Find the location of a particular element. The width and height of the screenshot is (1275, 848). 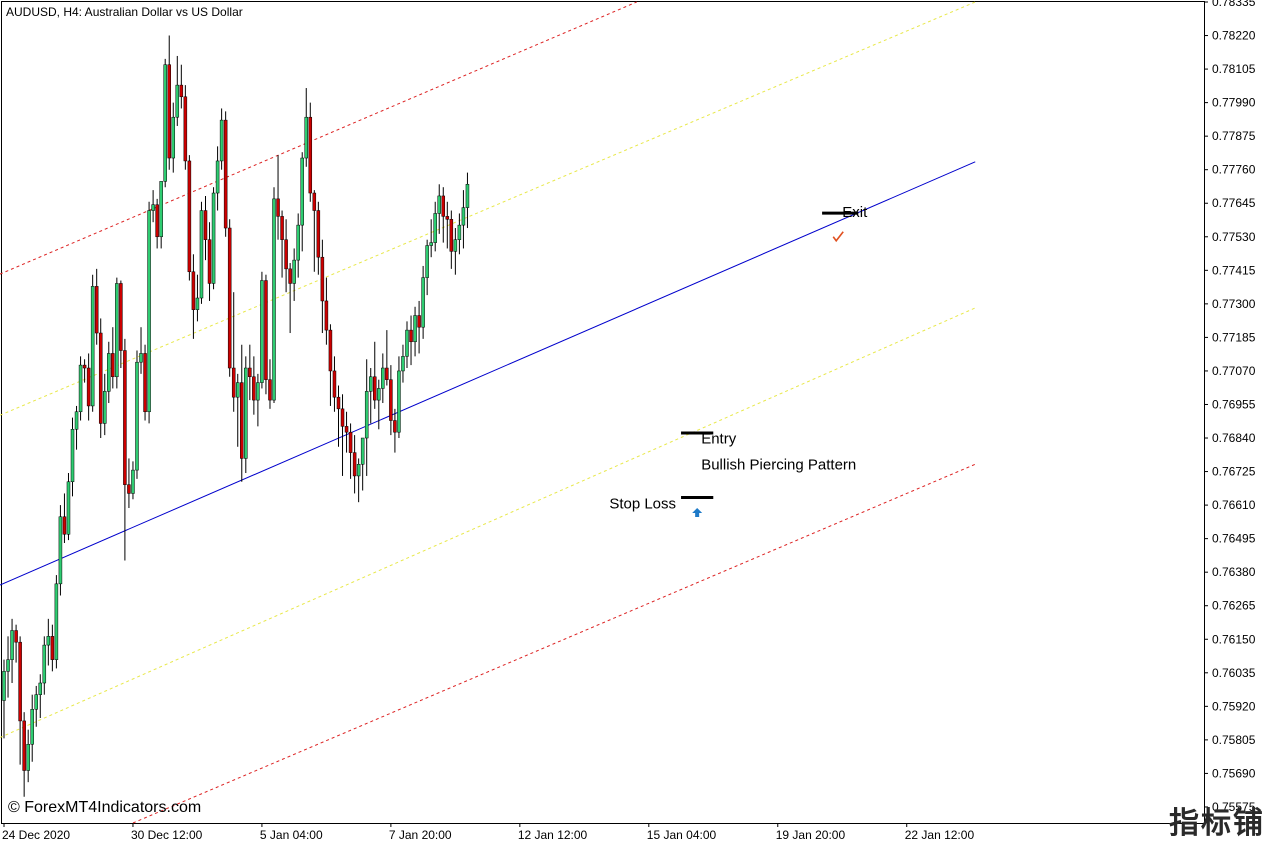

buy-arrow-icon is located at coordinates (697, 513).